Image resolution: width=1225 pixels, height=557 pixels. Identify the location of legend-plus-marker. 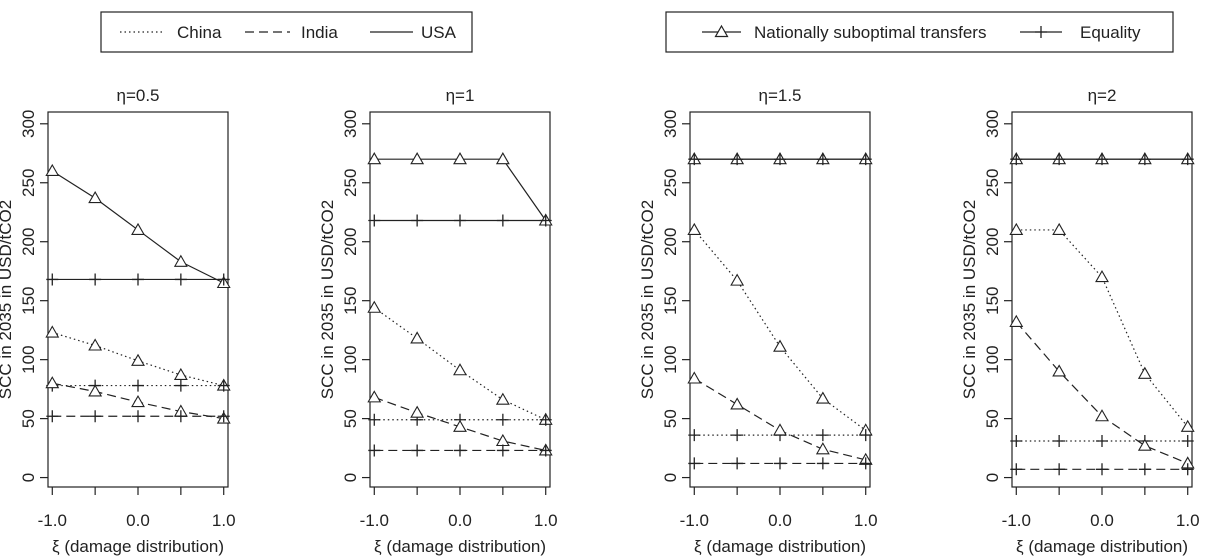
(1041, 32).